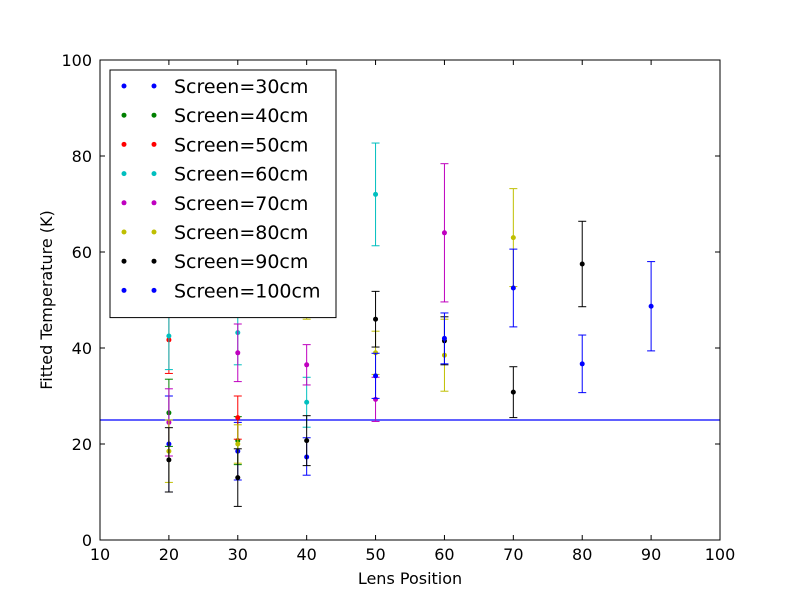 The width and height of the screenshot is (800, 600). Describe the element at coordinates (238, 554) in the screenshot. I see `x-tick-label: 30` at that location.